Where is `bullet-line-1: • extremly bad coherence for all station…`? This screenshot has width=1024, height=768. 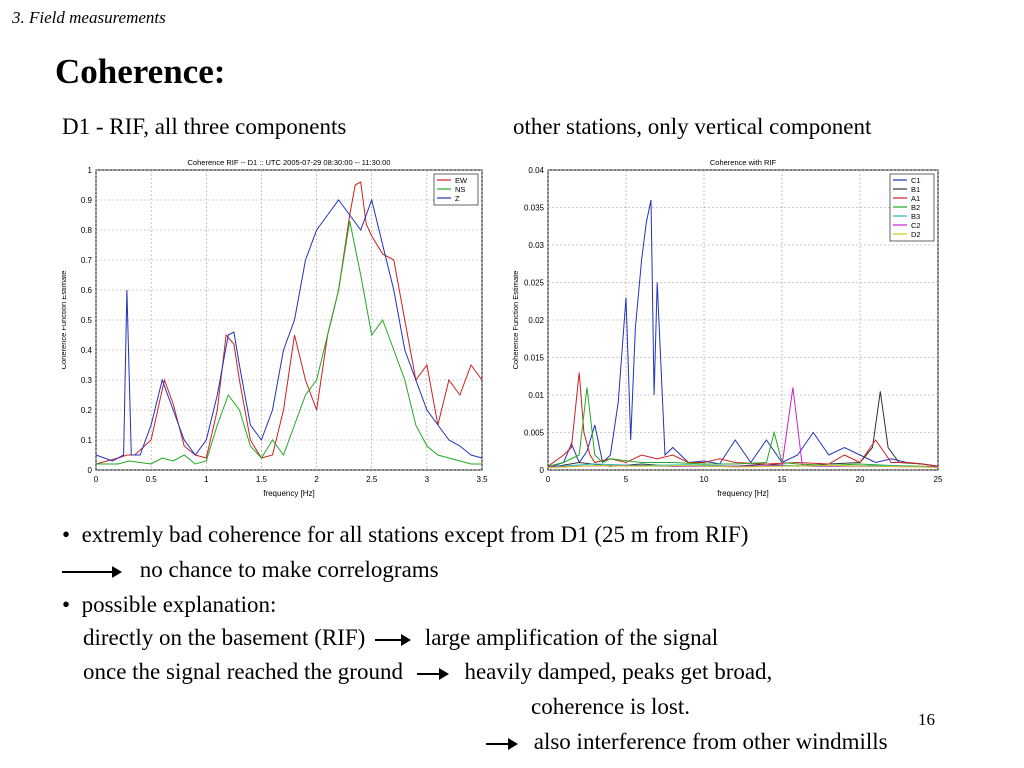 bullet-line-1: • extremly bad coherence for all station… is located at coordinates (405, 535).